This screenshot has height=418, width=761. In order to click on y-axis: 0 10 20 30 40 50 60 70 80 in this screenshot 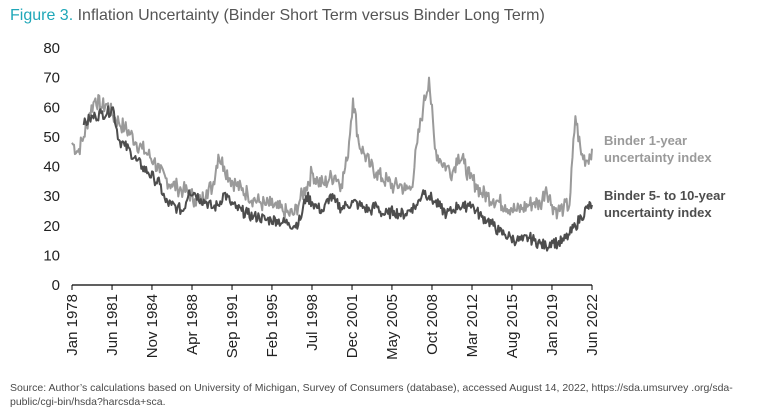, I will do `click(51, 167)`.